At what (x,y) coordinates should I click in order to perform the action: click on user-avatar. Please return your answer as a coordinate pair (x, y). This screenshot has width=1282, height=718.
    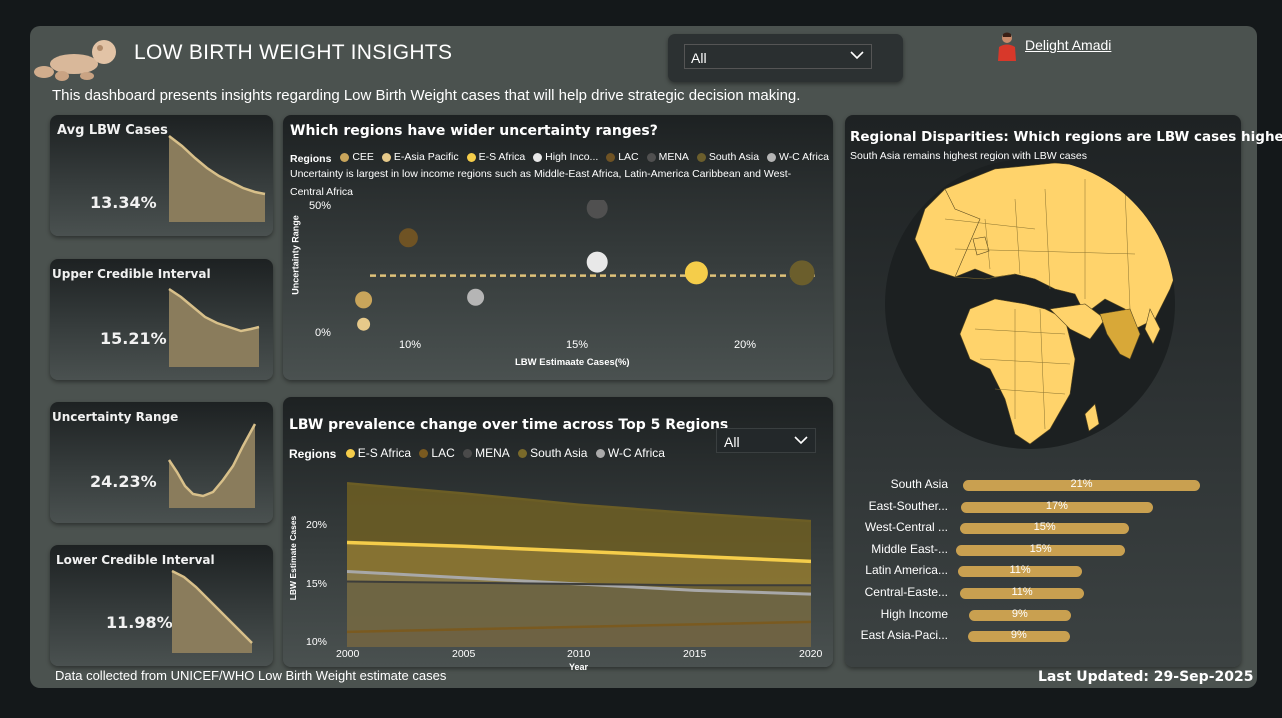
    Looking at the image, I should click on (1007, 46).